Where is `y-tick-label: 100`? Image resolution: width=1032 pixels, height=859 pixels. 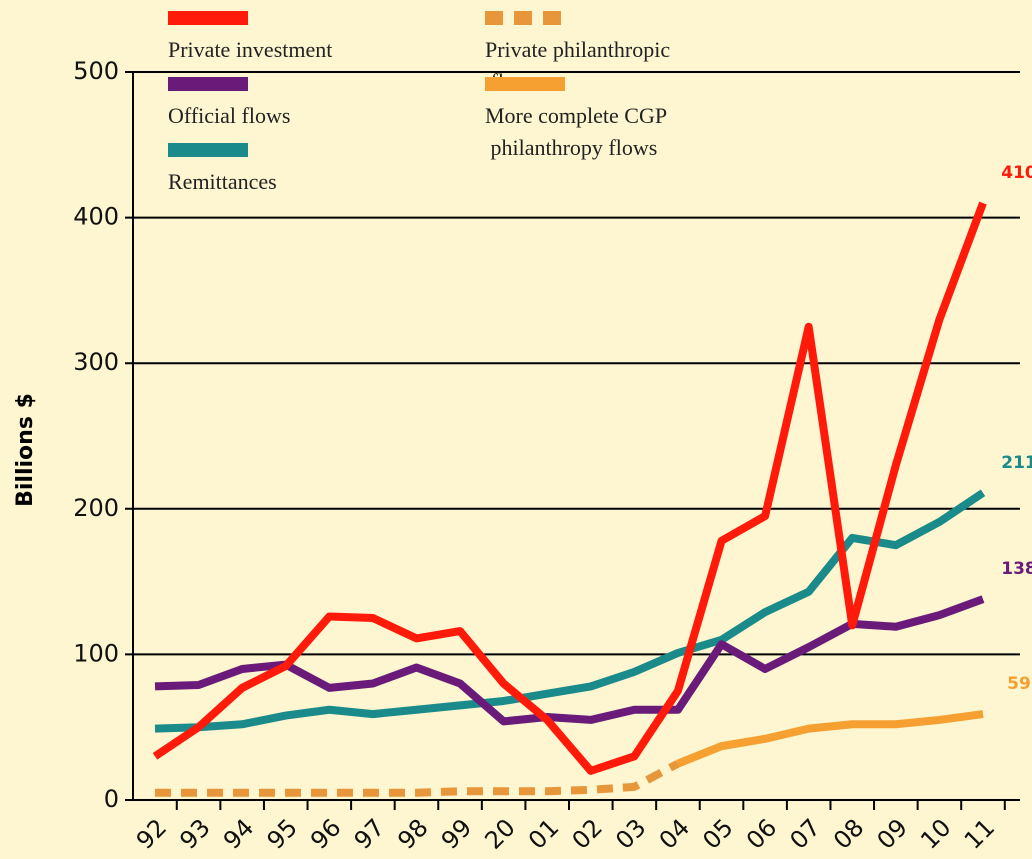 y-tick-label: 100 is located at coordinates (96, 653).